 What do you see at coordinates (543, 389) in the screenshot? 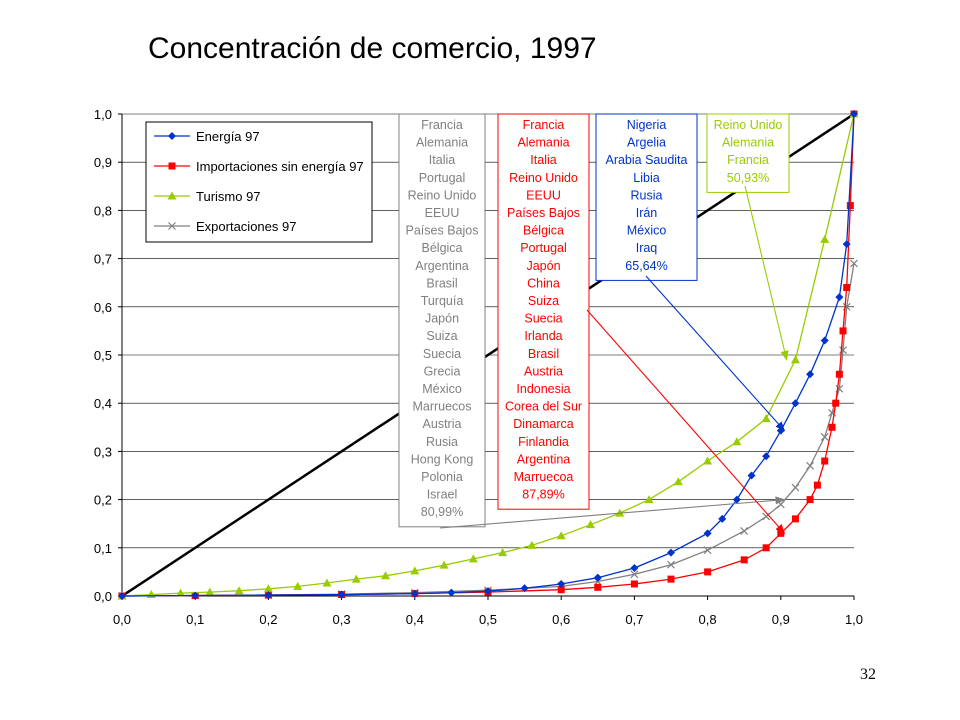
I see `annotation-line: Indonesia` at bounding box center [543, 389].